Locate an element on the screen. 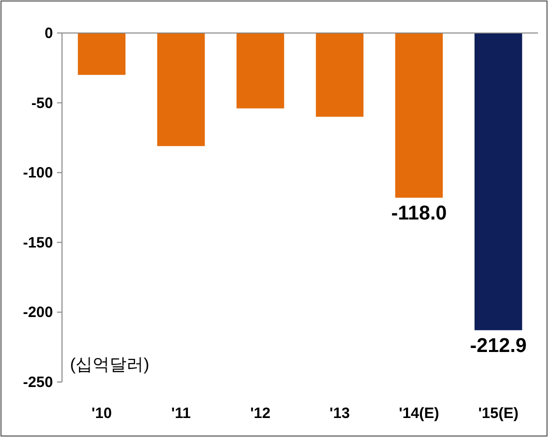  x-tick-label: '13 is located at coordinates (340, 413).